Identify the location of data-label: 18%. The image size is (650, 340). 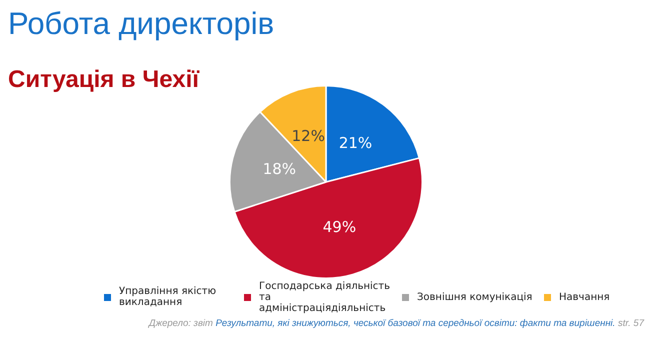
(279, 169).